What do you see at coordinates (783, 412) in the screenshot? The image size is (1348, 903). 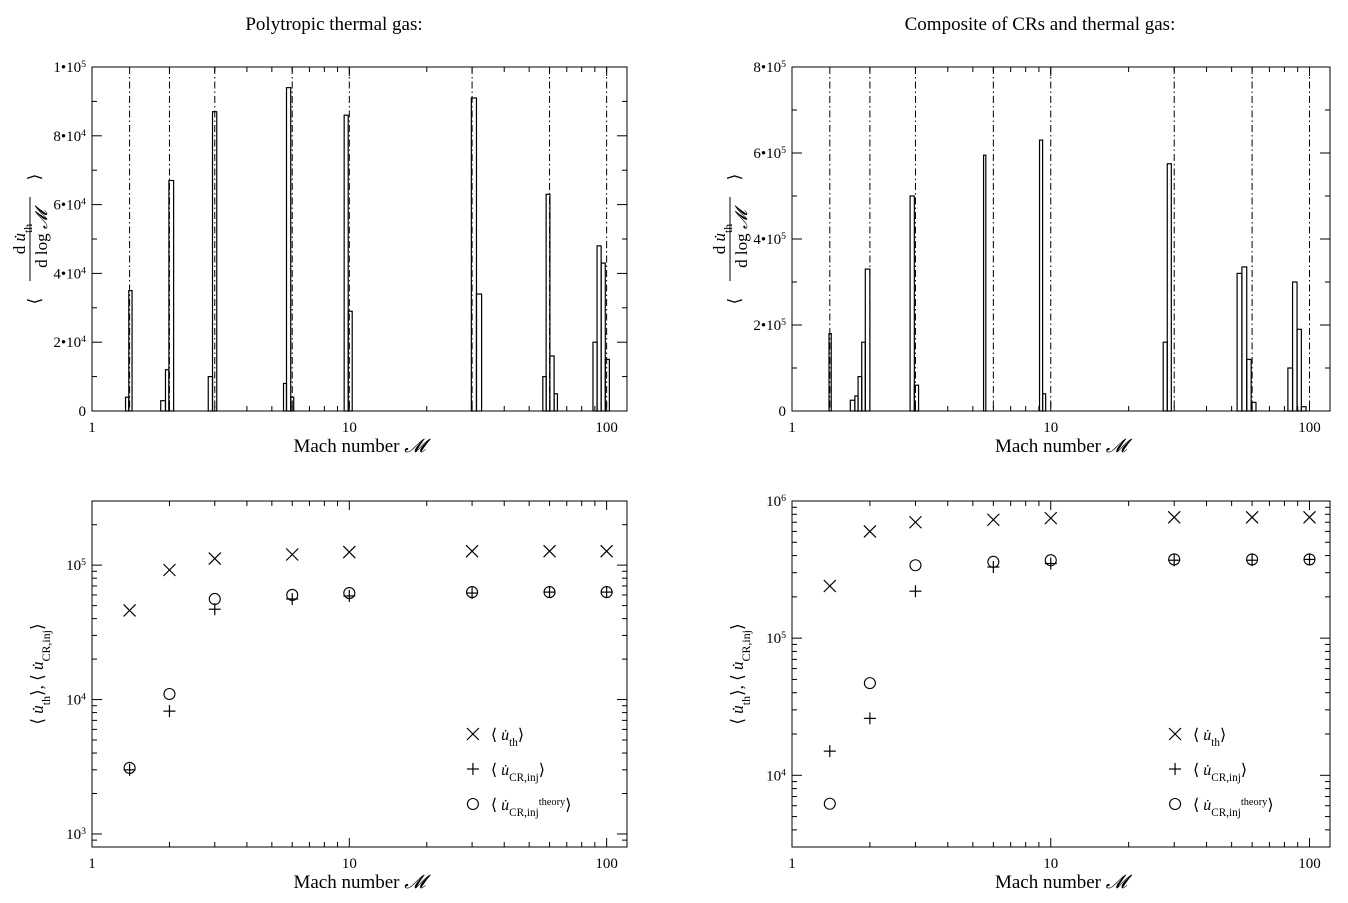 I see `y-tick-label: 0` at bounding box center [783, 412].